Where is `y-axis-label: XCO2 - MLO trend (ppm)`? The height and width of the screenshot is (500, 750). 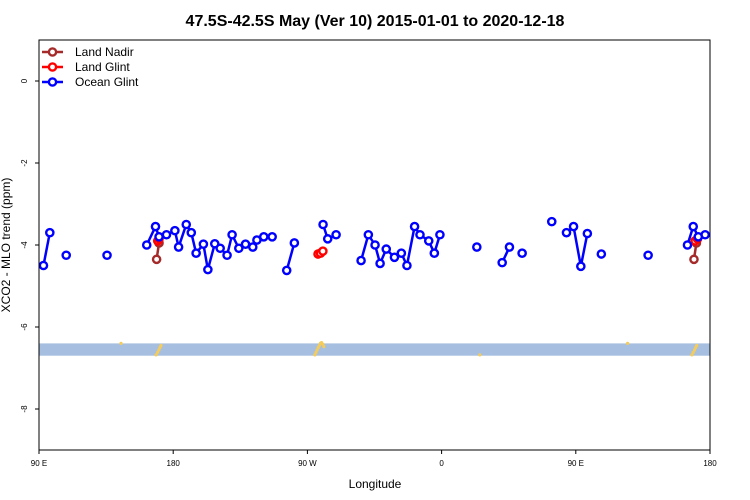 y-axis-label: XCO2 - MLO trend (ppm) is located at coordinates (6, 245).